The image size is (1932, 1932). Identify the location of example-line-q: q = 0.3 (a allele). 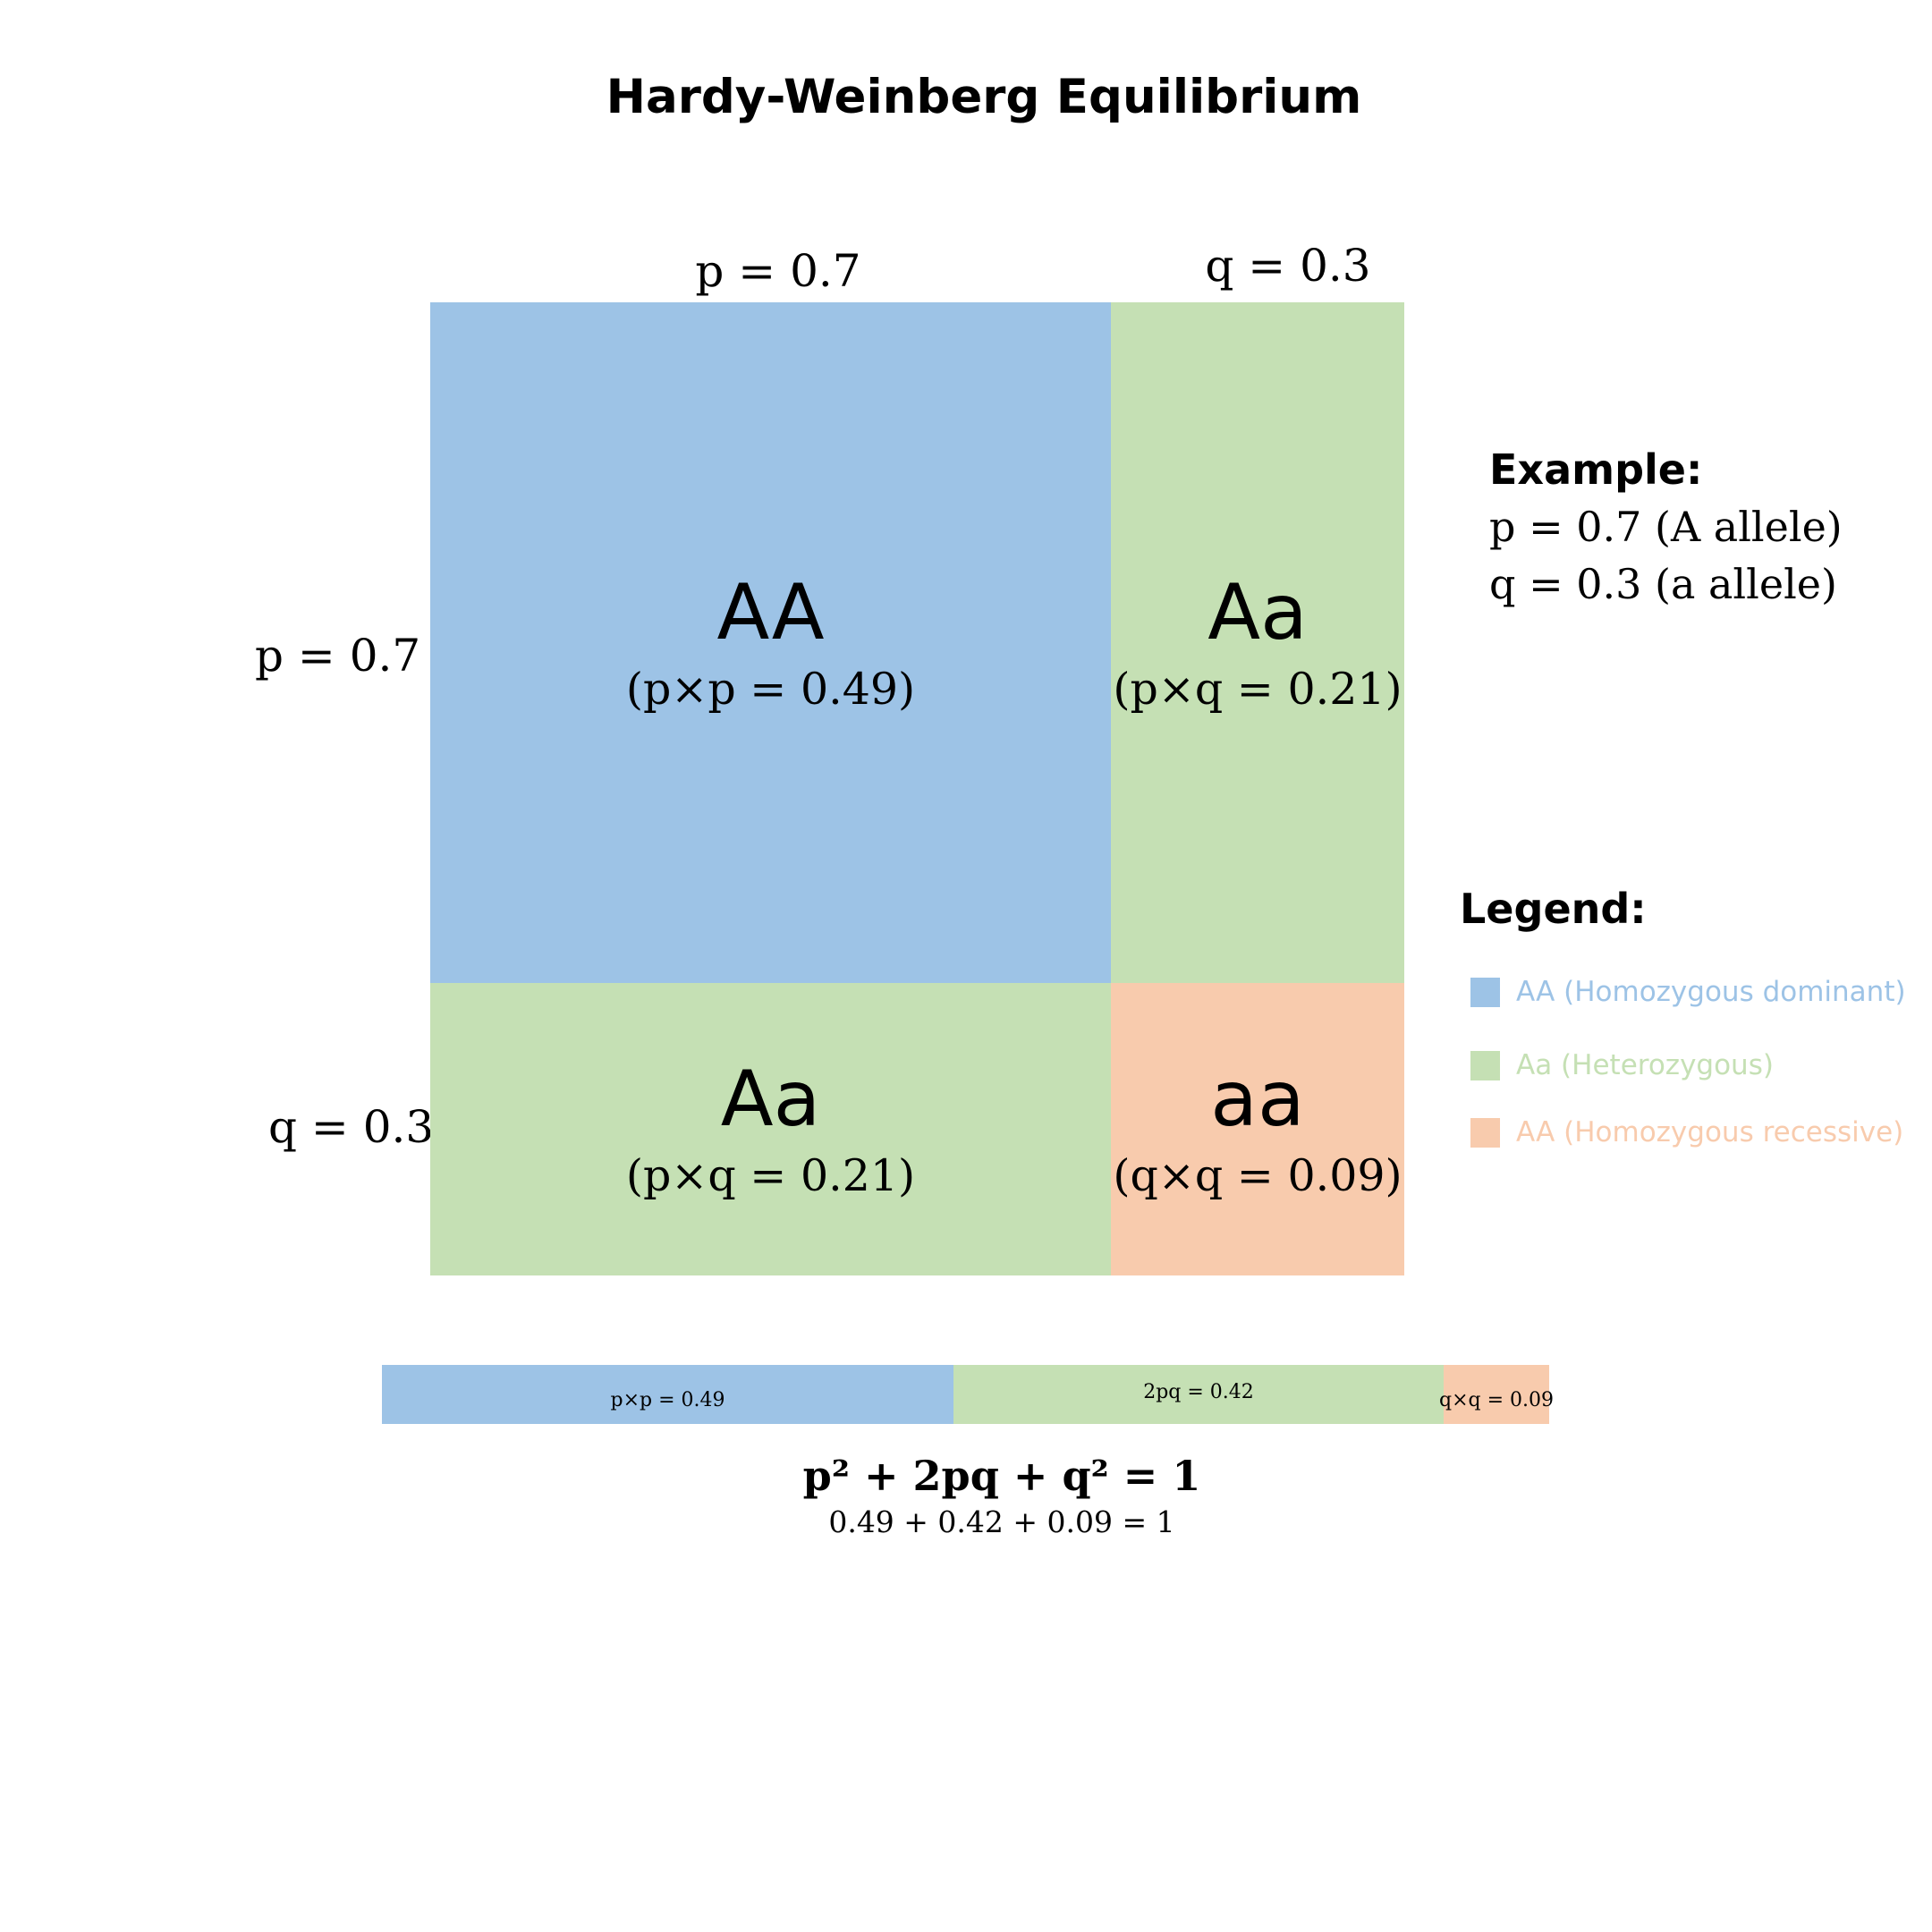
(1663, 584).